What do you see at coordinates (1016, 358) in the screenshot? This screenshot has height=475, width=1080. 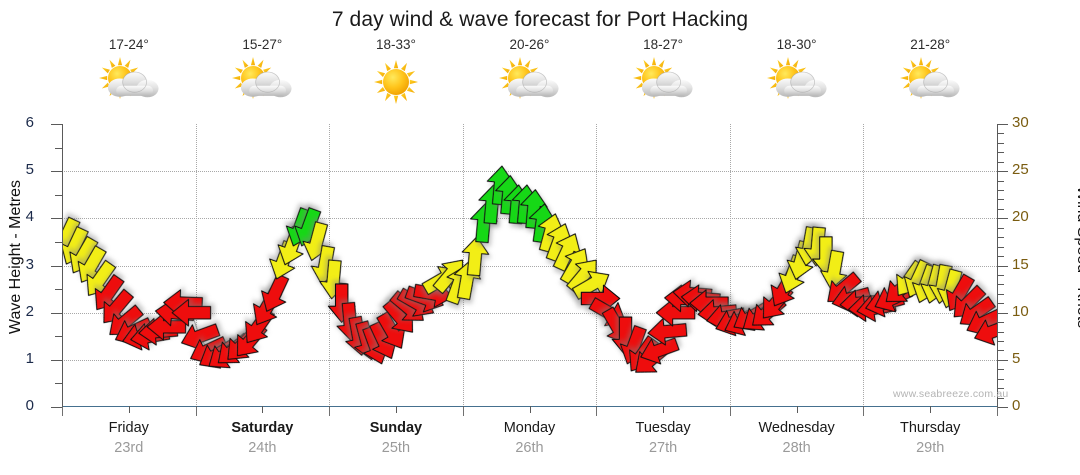 I see `right-axis-label: 5` at bounding box center [1016, 358].